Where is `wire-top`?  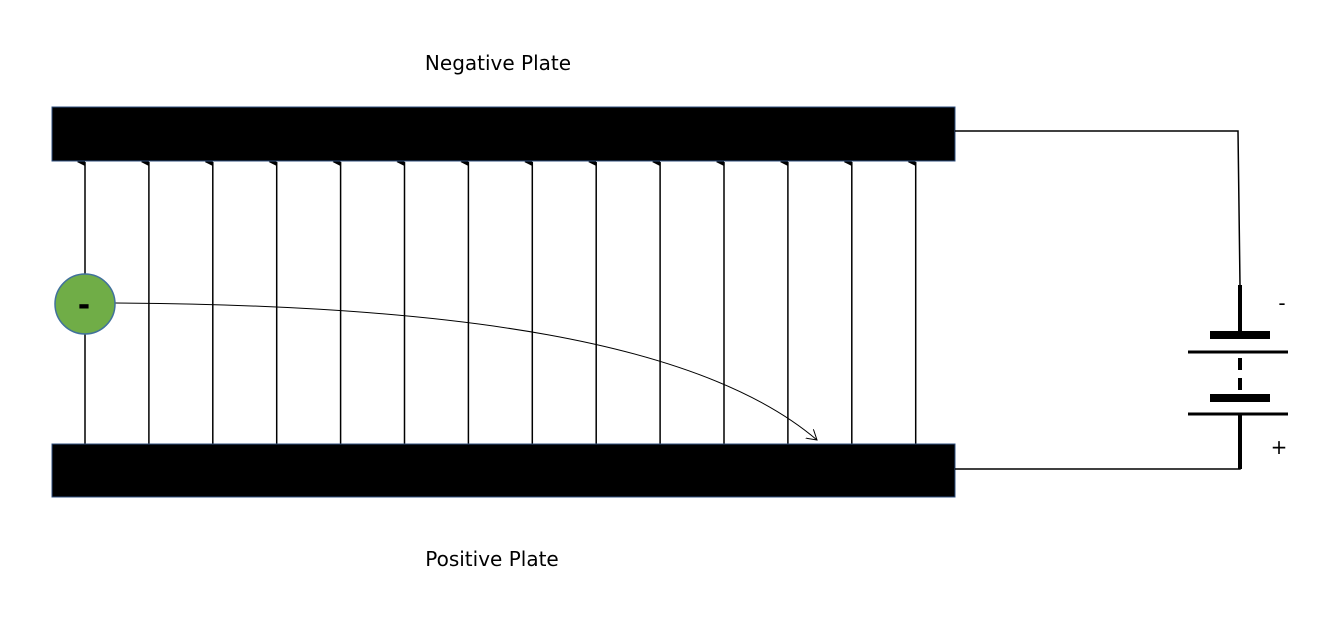 wire-top is located at coordinates (1098, 208).